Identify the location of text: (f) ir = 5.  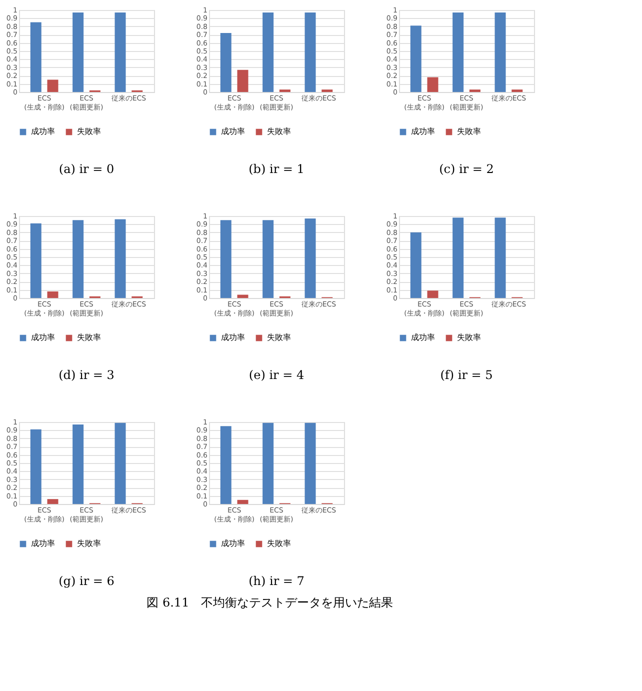
(466, 375).